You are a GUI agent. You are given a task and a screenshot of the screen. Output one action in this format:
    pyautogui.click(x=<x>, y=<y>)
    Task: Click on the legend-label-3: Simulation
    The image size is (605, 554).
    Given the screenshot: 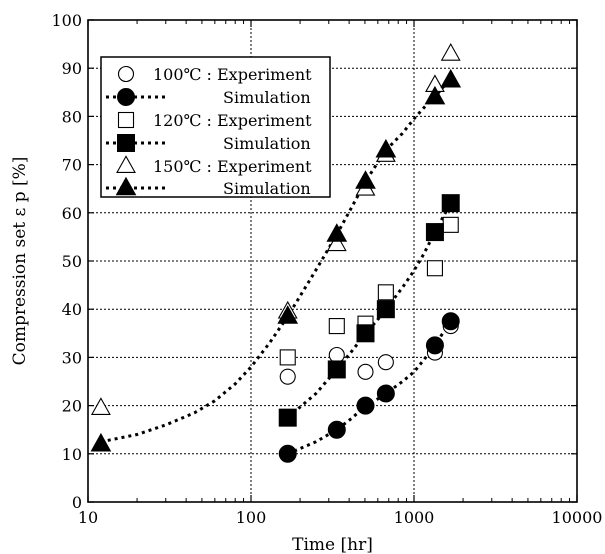 What is the action you would take?
    pyautogui.click(x=267, y=143)
    